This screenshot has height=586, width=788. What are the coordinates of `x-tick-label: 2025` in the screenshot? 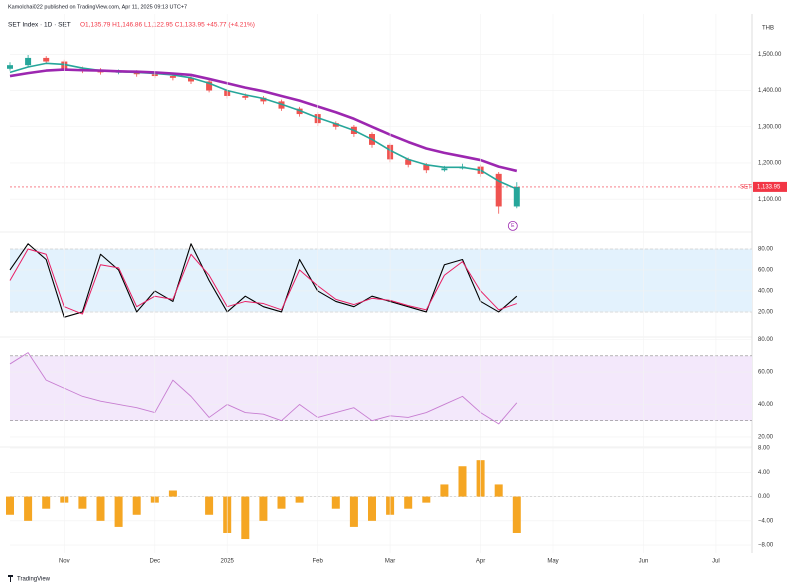 It's located at (228, 562).